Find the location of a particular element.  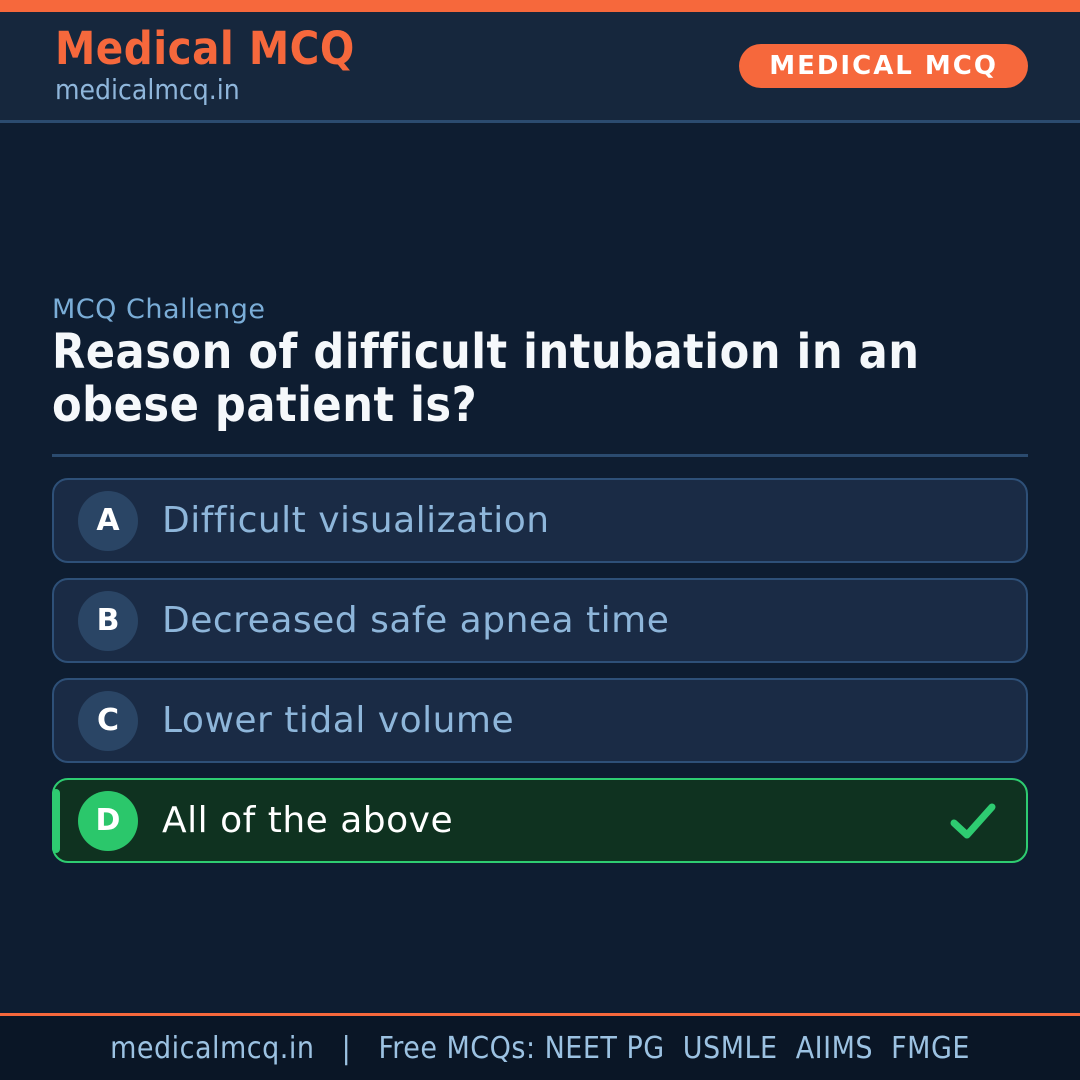

option-b-letter-badge: B is located at coordinates (108, 620).